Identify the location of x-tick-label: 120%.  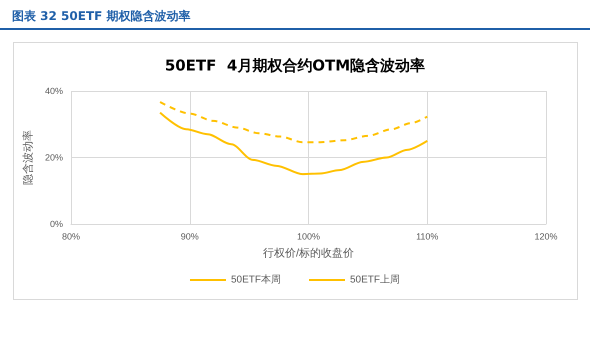
(546, 237).